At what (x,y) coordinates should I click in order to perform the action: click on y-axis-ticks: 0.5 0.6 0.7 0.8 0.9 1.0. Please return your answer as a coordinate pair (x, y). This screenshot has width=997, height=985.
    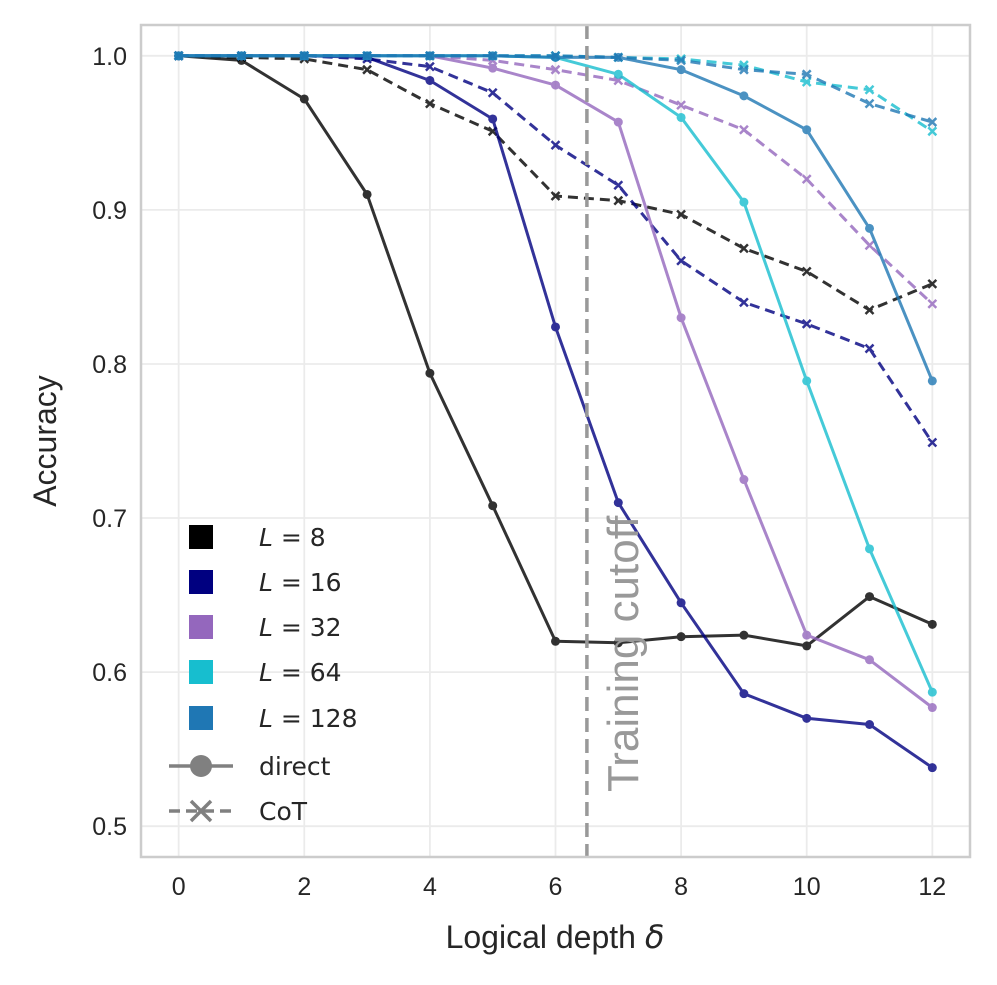
    Looking at the image, I should click on (109, 442).